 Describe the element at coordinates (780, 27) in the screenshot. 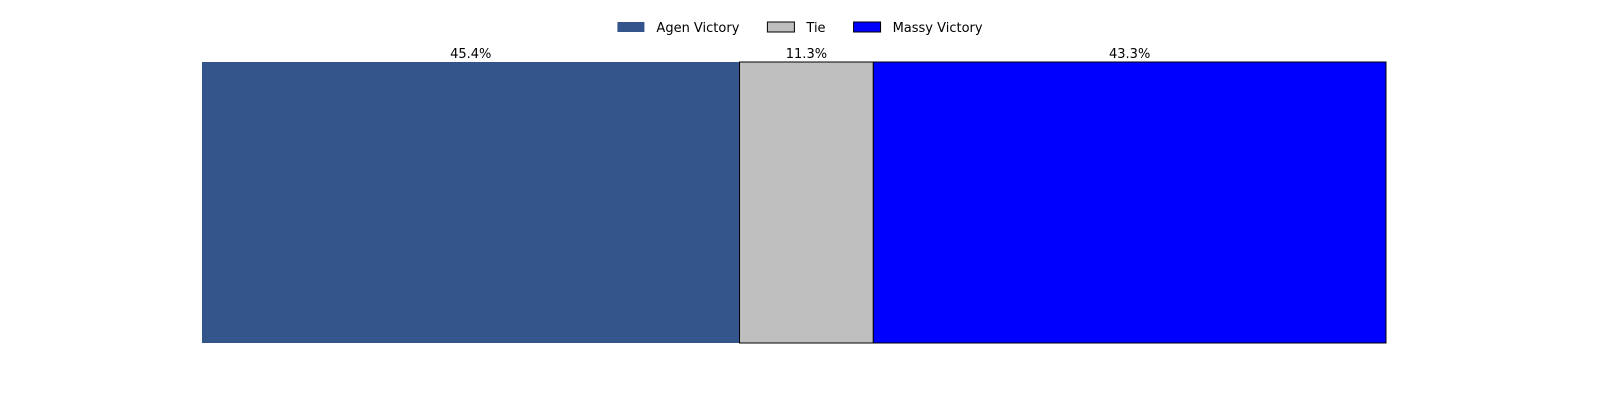

I see `legend-swatch-tie` at that location.